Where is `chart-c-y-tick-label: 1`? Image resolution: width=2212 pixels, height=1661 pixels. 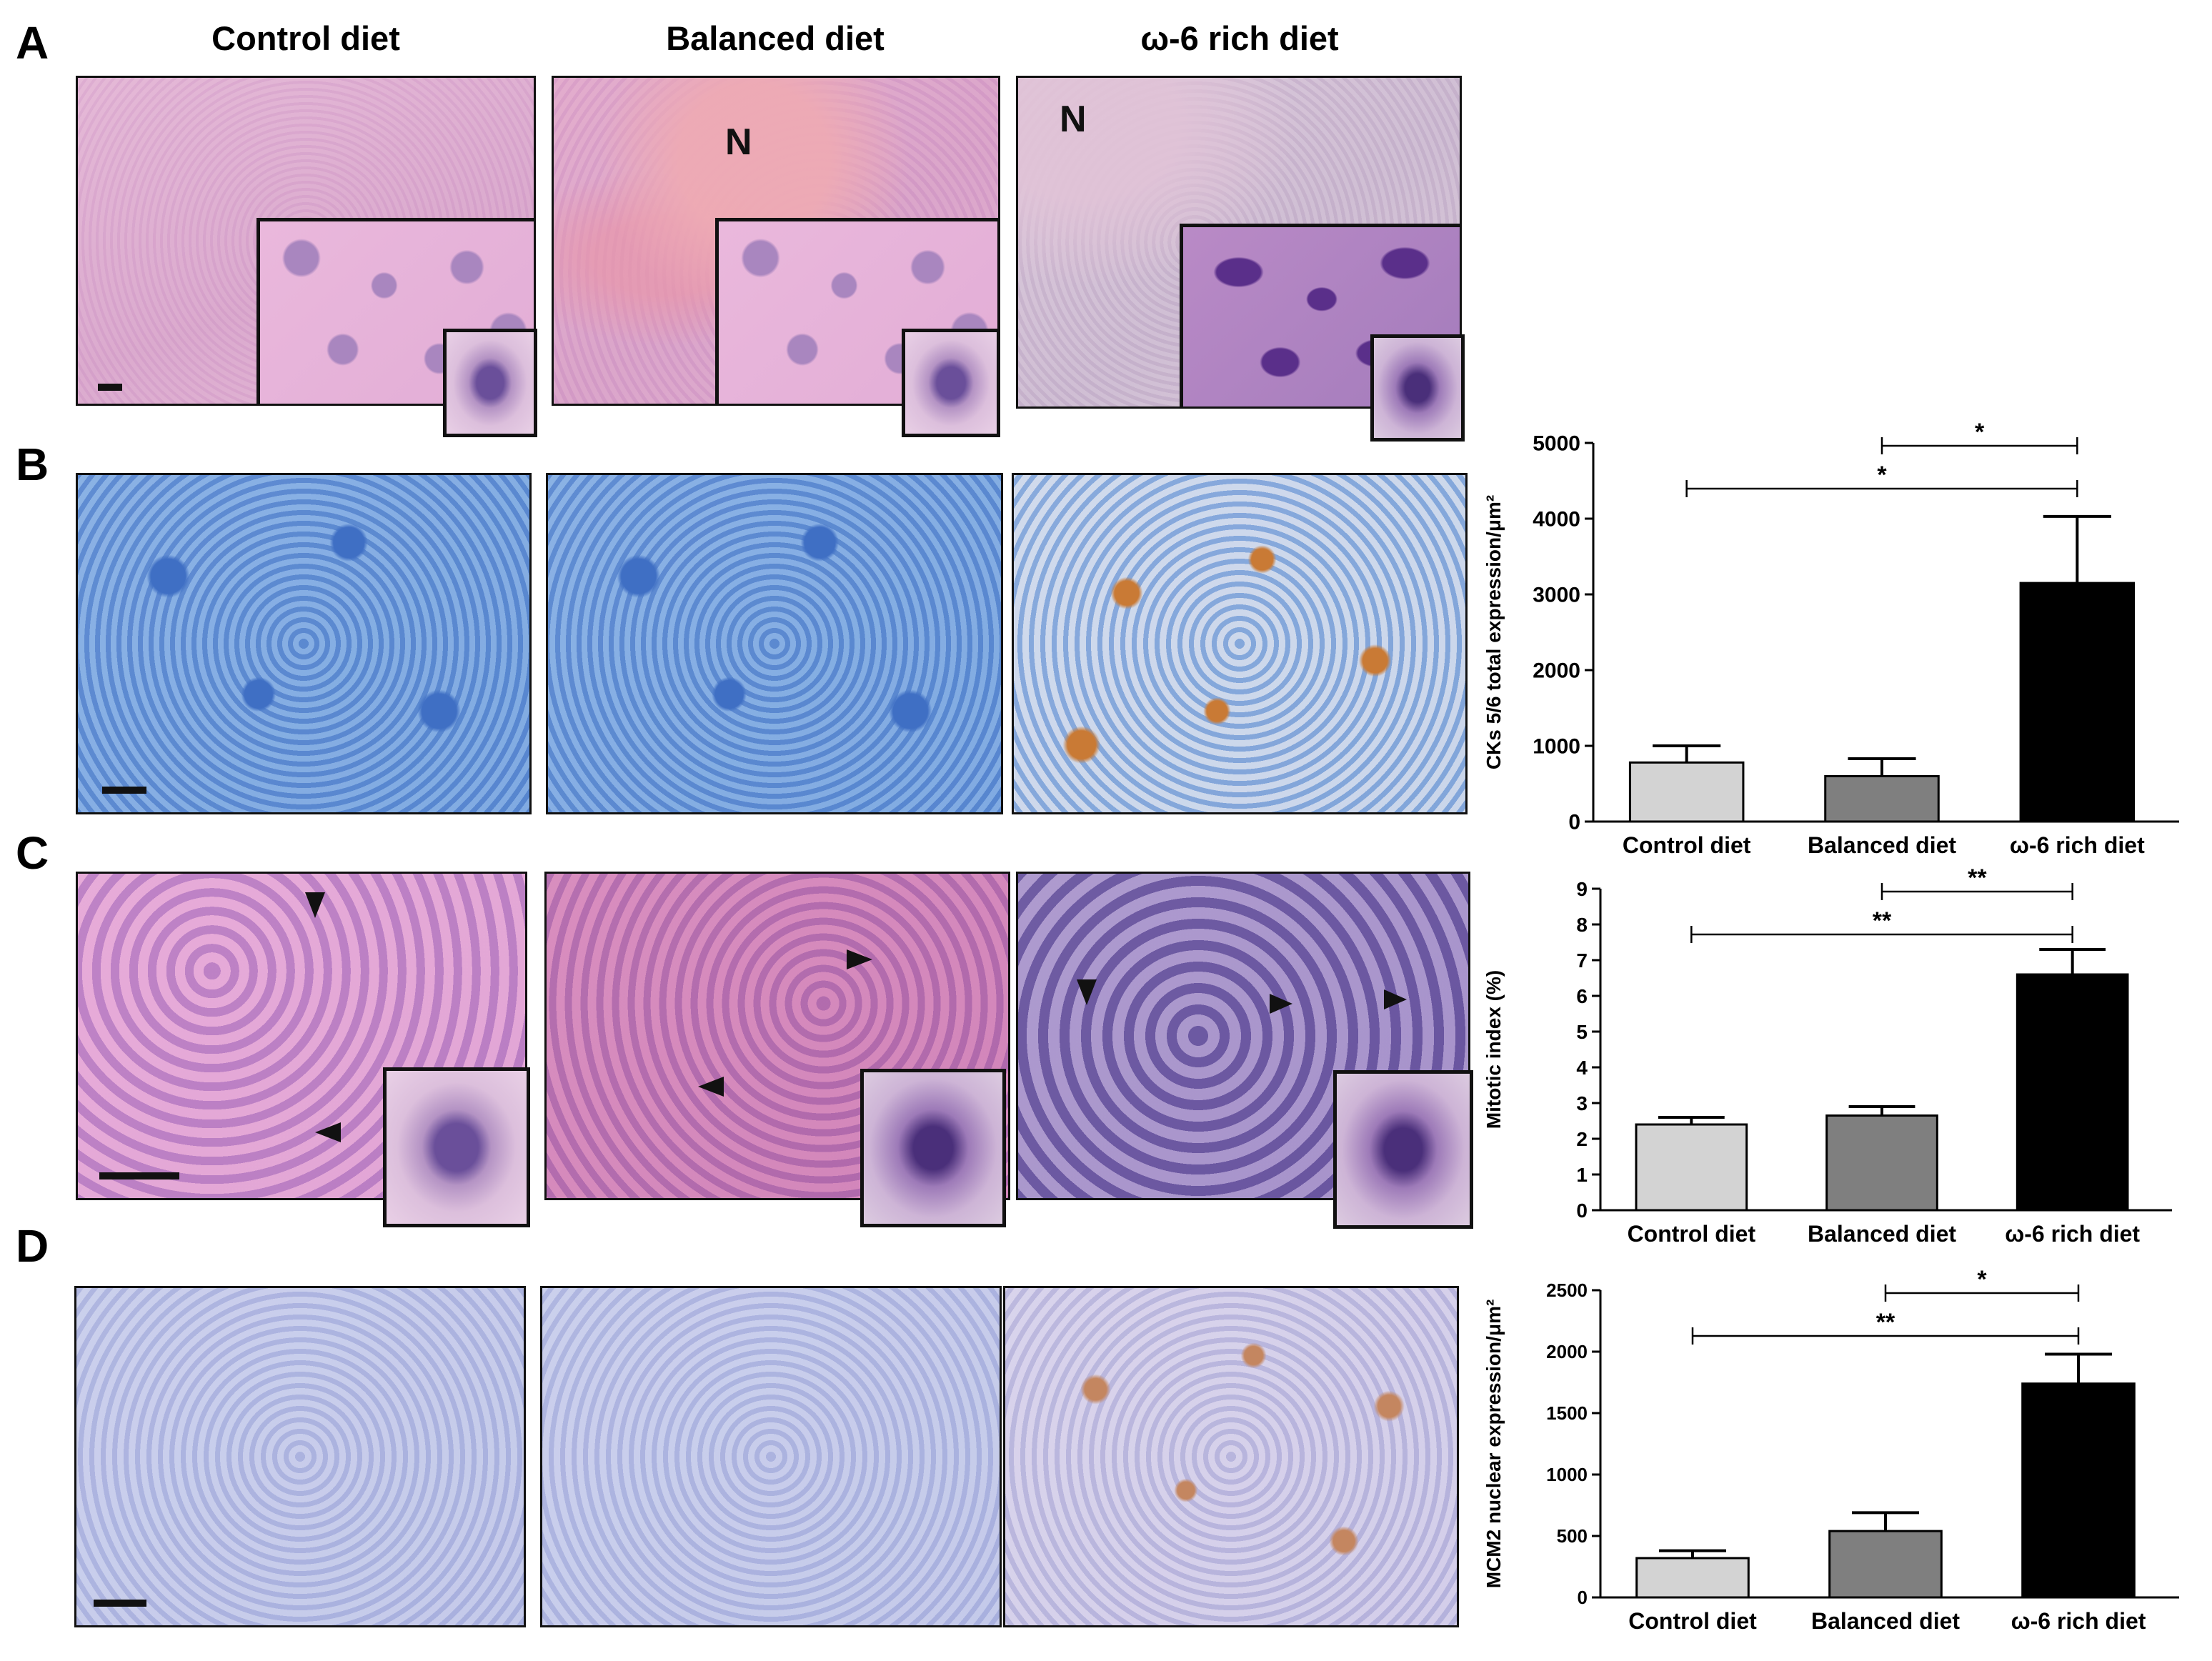 chart-c-y-tick-label: 1 is located at coordinates (1582, 1175).